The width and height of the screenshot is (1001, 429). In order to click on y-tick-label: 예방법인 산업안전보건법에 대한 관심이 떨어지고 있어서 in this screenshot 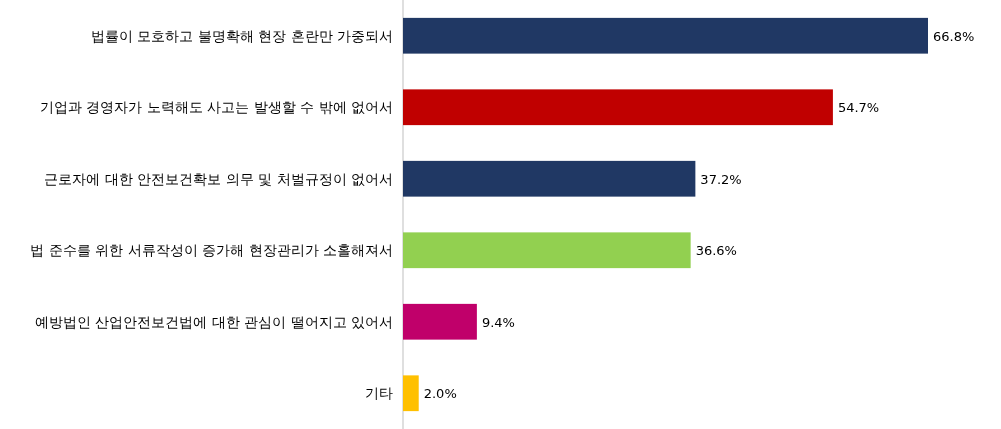, I will do `click(213, 321)`.